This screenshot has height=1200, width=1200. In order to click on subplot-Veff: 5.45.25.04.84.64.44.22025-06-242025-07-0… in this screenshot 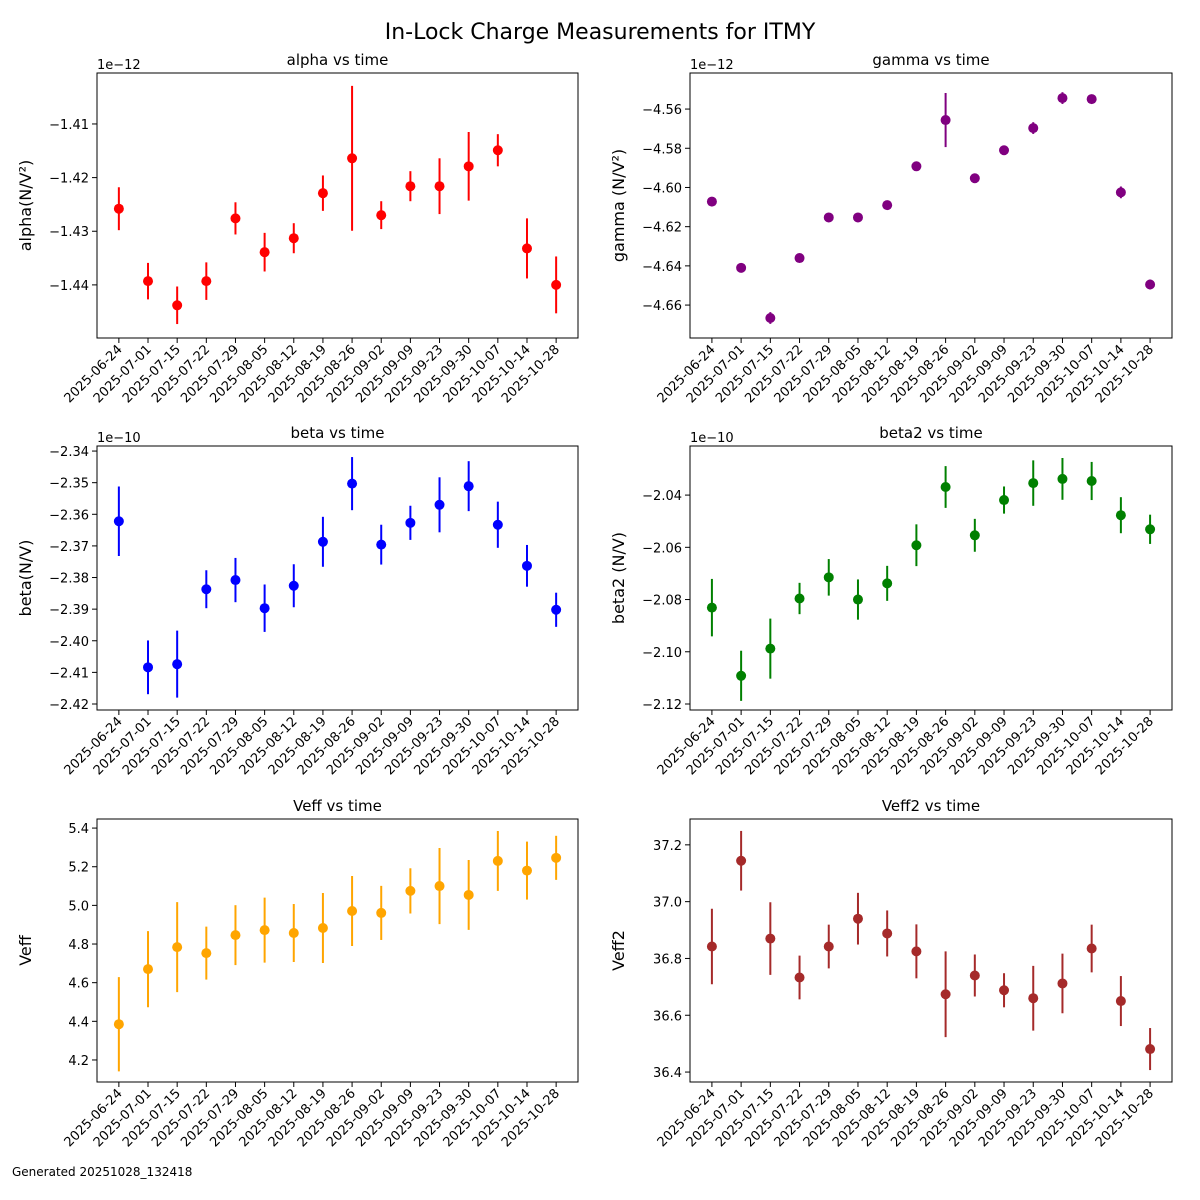, I will do `click(297, 973)`.